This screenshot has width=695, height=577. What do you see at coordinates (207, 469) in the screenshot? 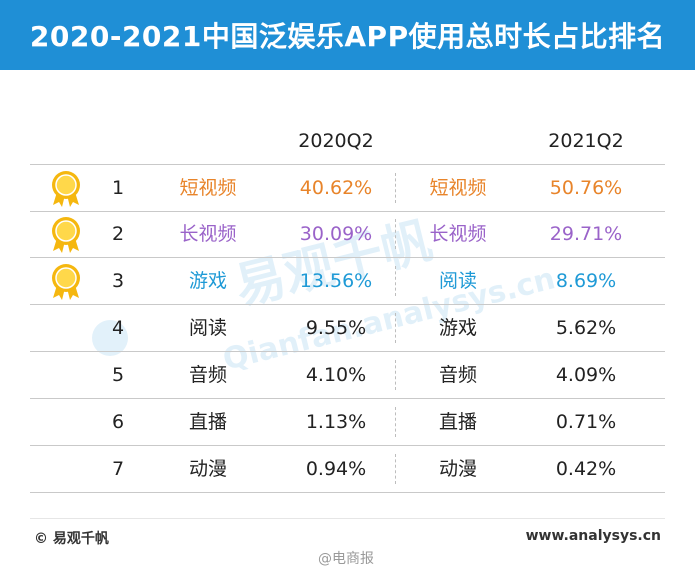
I see `app-category-2020: 动漫` at bounding box center [207, 469].